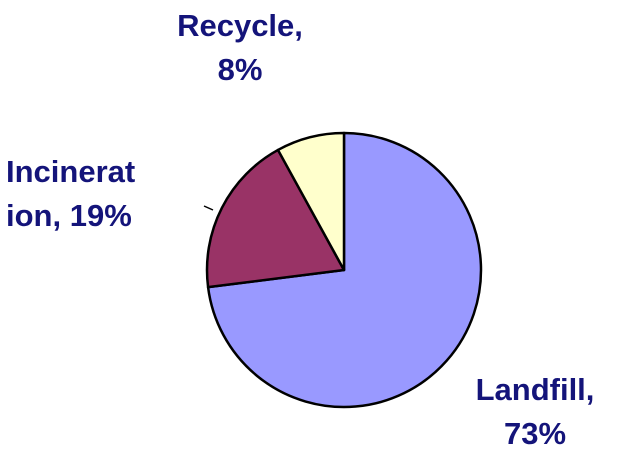  What do you see at coordinates (535, 411) in the screenshot?
I see `data-label: Landfill, 73%` at bounding box center [535, 411].